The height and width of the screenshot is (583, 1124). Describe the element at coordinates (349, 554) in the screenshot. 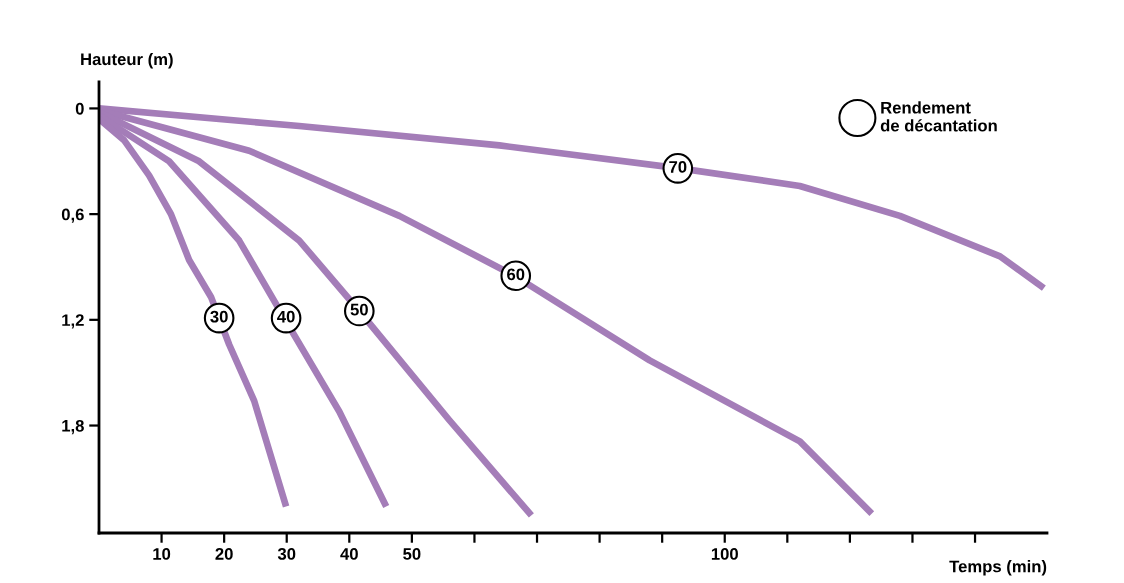

I see `x-tick-label: 40` at that location.